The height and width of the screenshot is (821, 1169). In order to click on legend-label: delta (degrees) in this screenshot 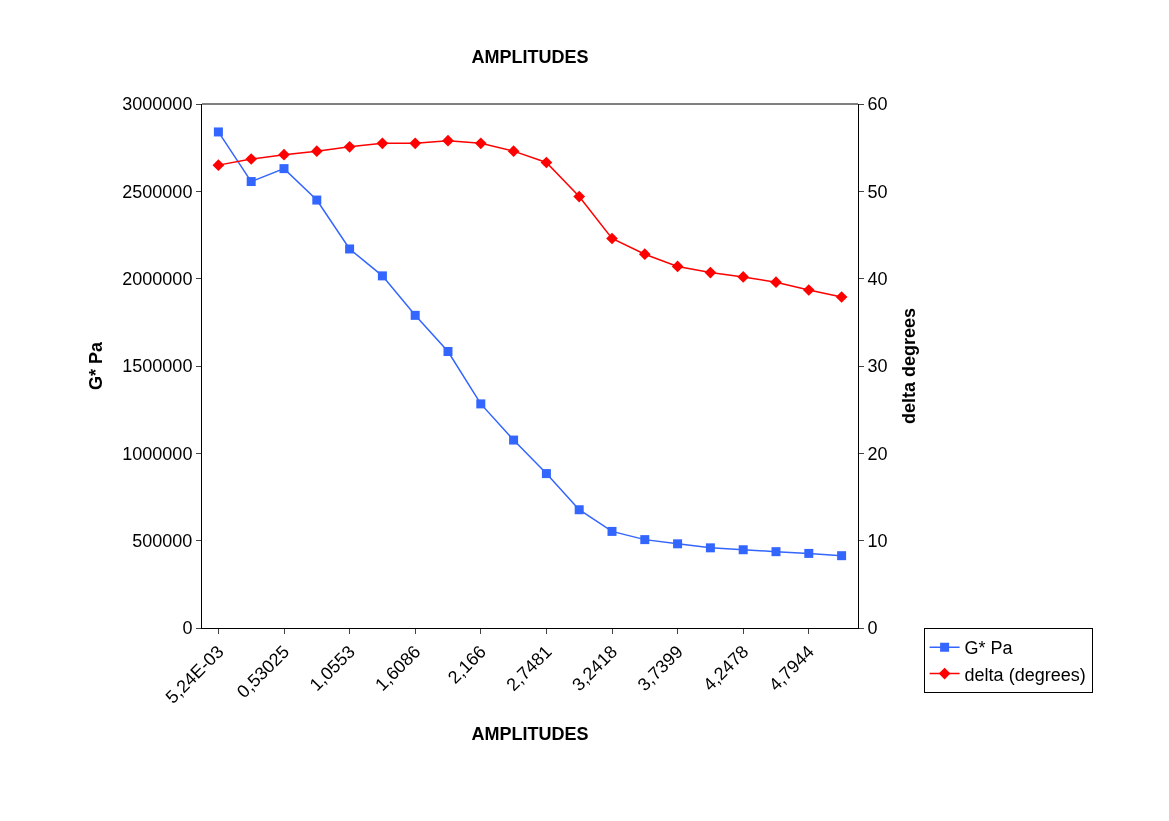, I will do `click(1025, 674)`.